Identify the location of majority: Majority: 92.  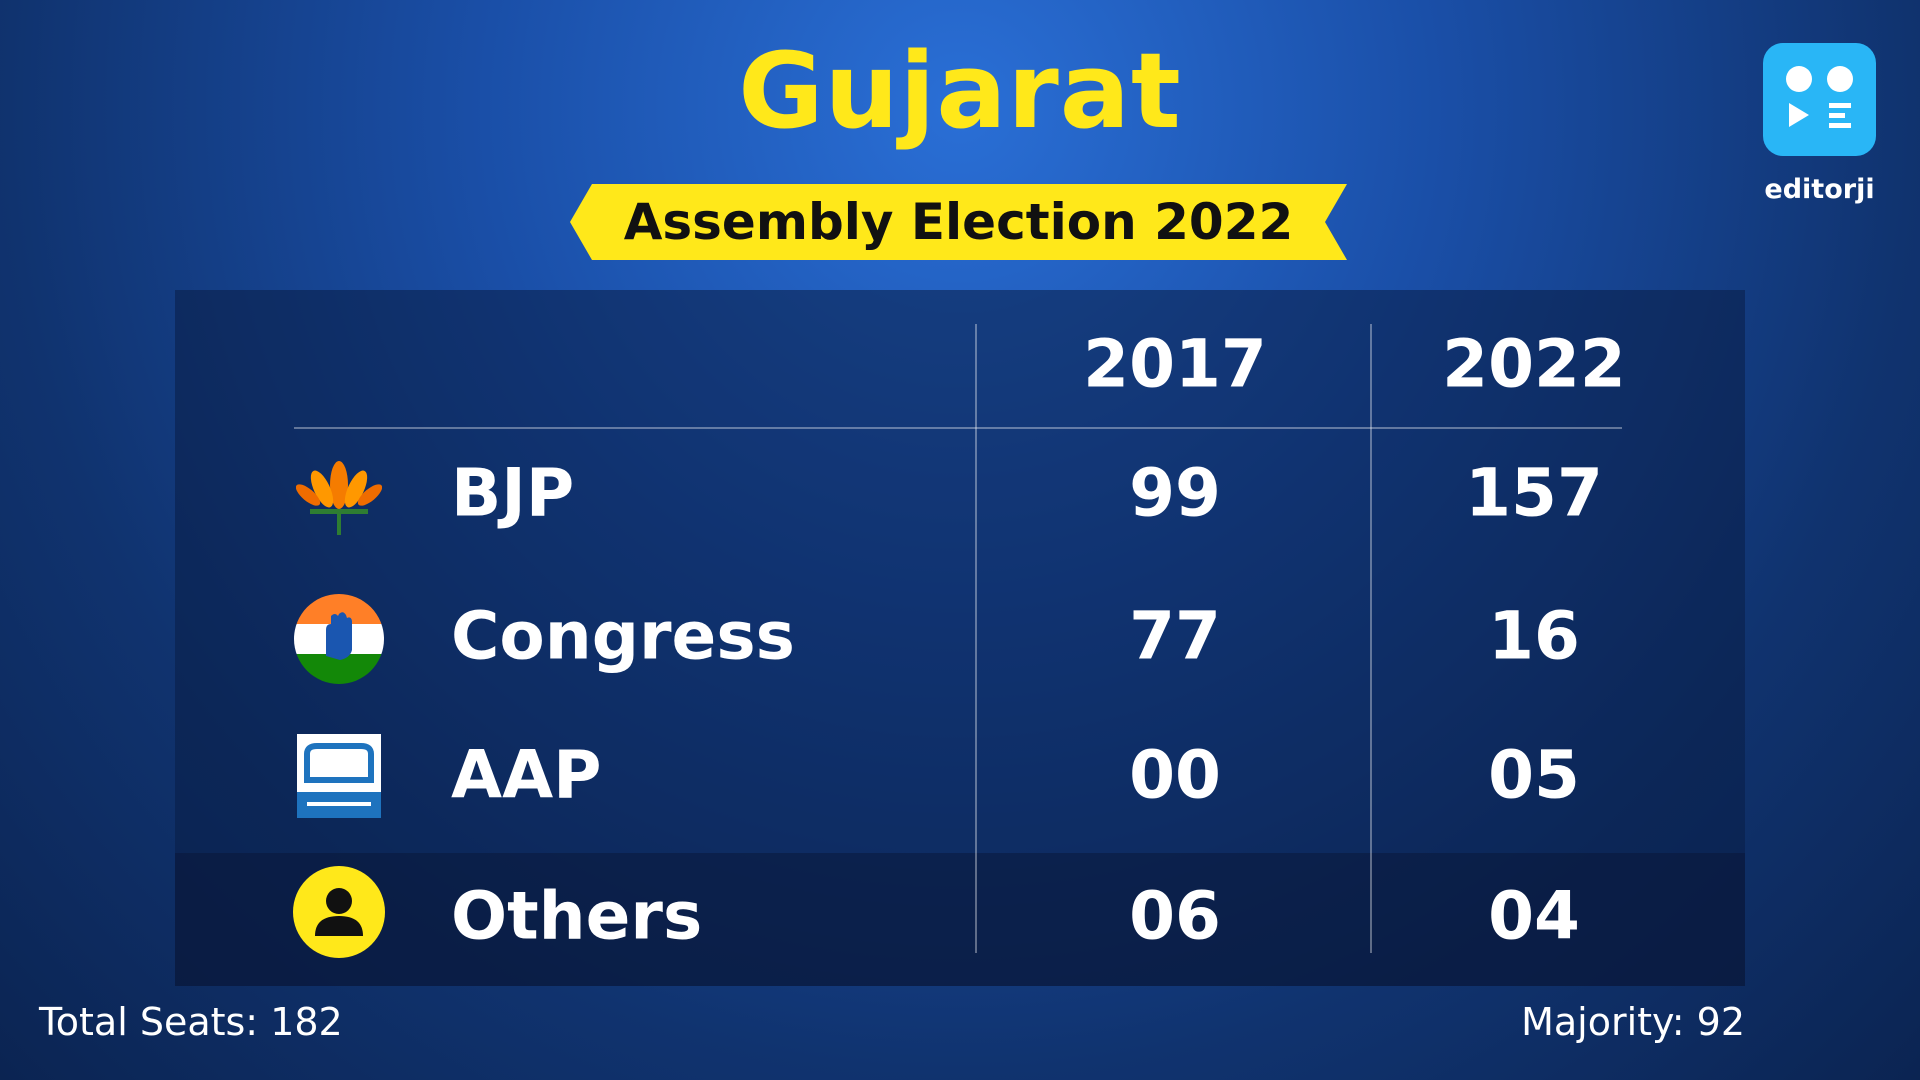
(1633, 1022).